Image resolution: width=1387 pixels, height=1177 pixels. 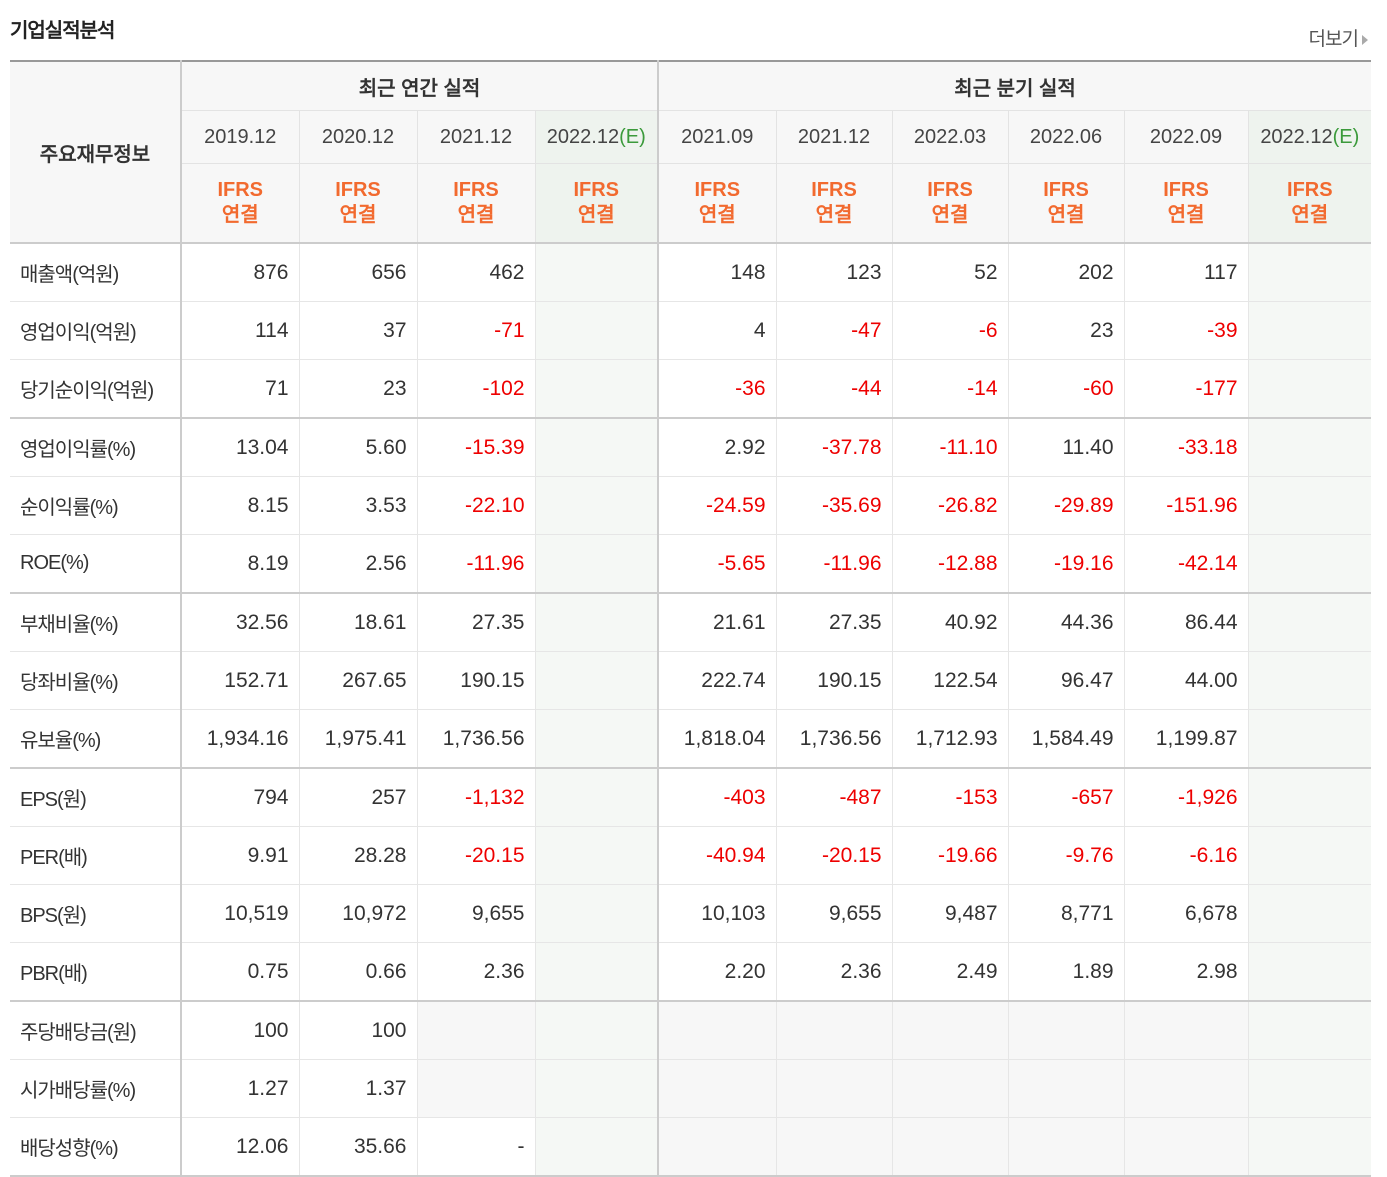 What do you see at coordinates (950, 272) in the screenshot?
I see `value-cell: 52` at bounding box center [950, 272].